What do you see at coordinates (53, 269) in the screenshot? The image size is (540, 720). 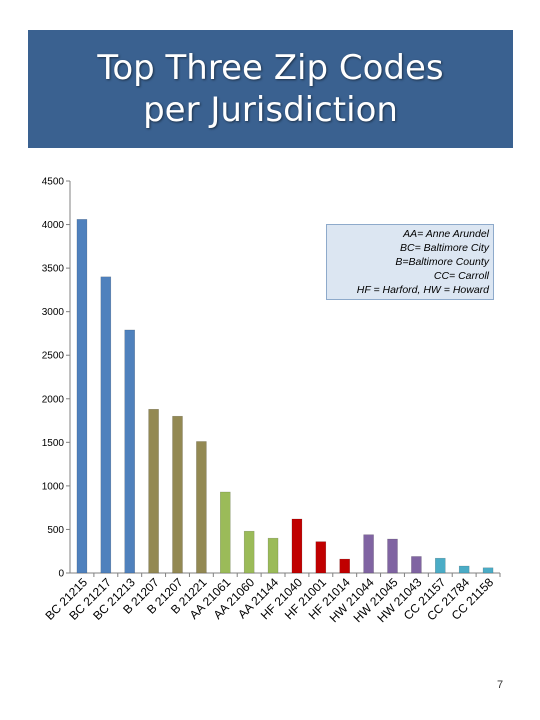 I see `y-tick-label: 3500` at bounding box center [53, 269].